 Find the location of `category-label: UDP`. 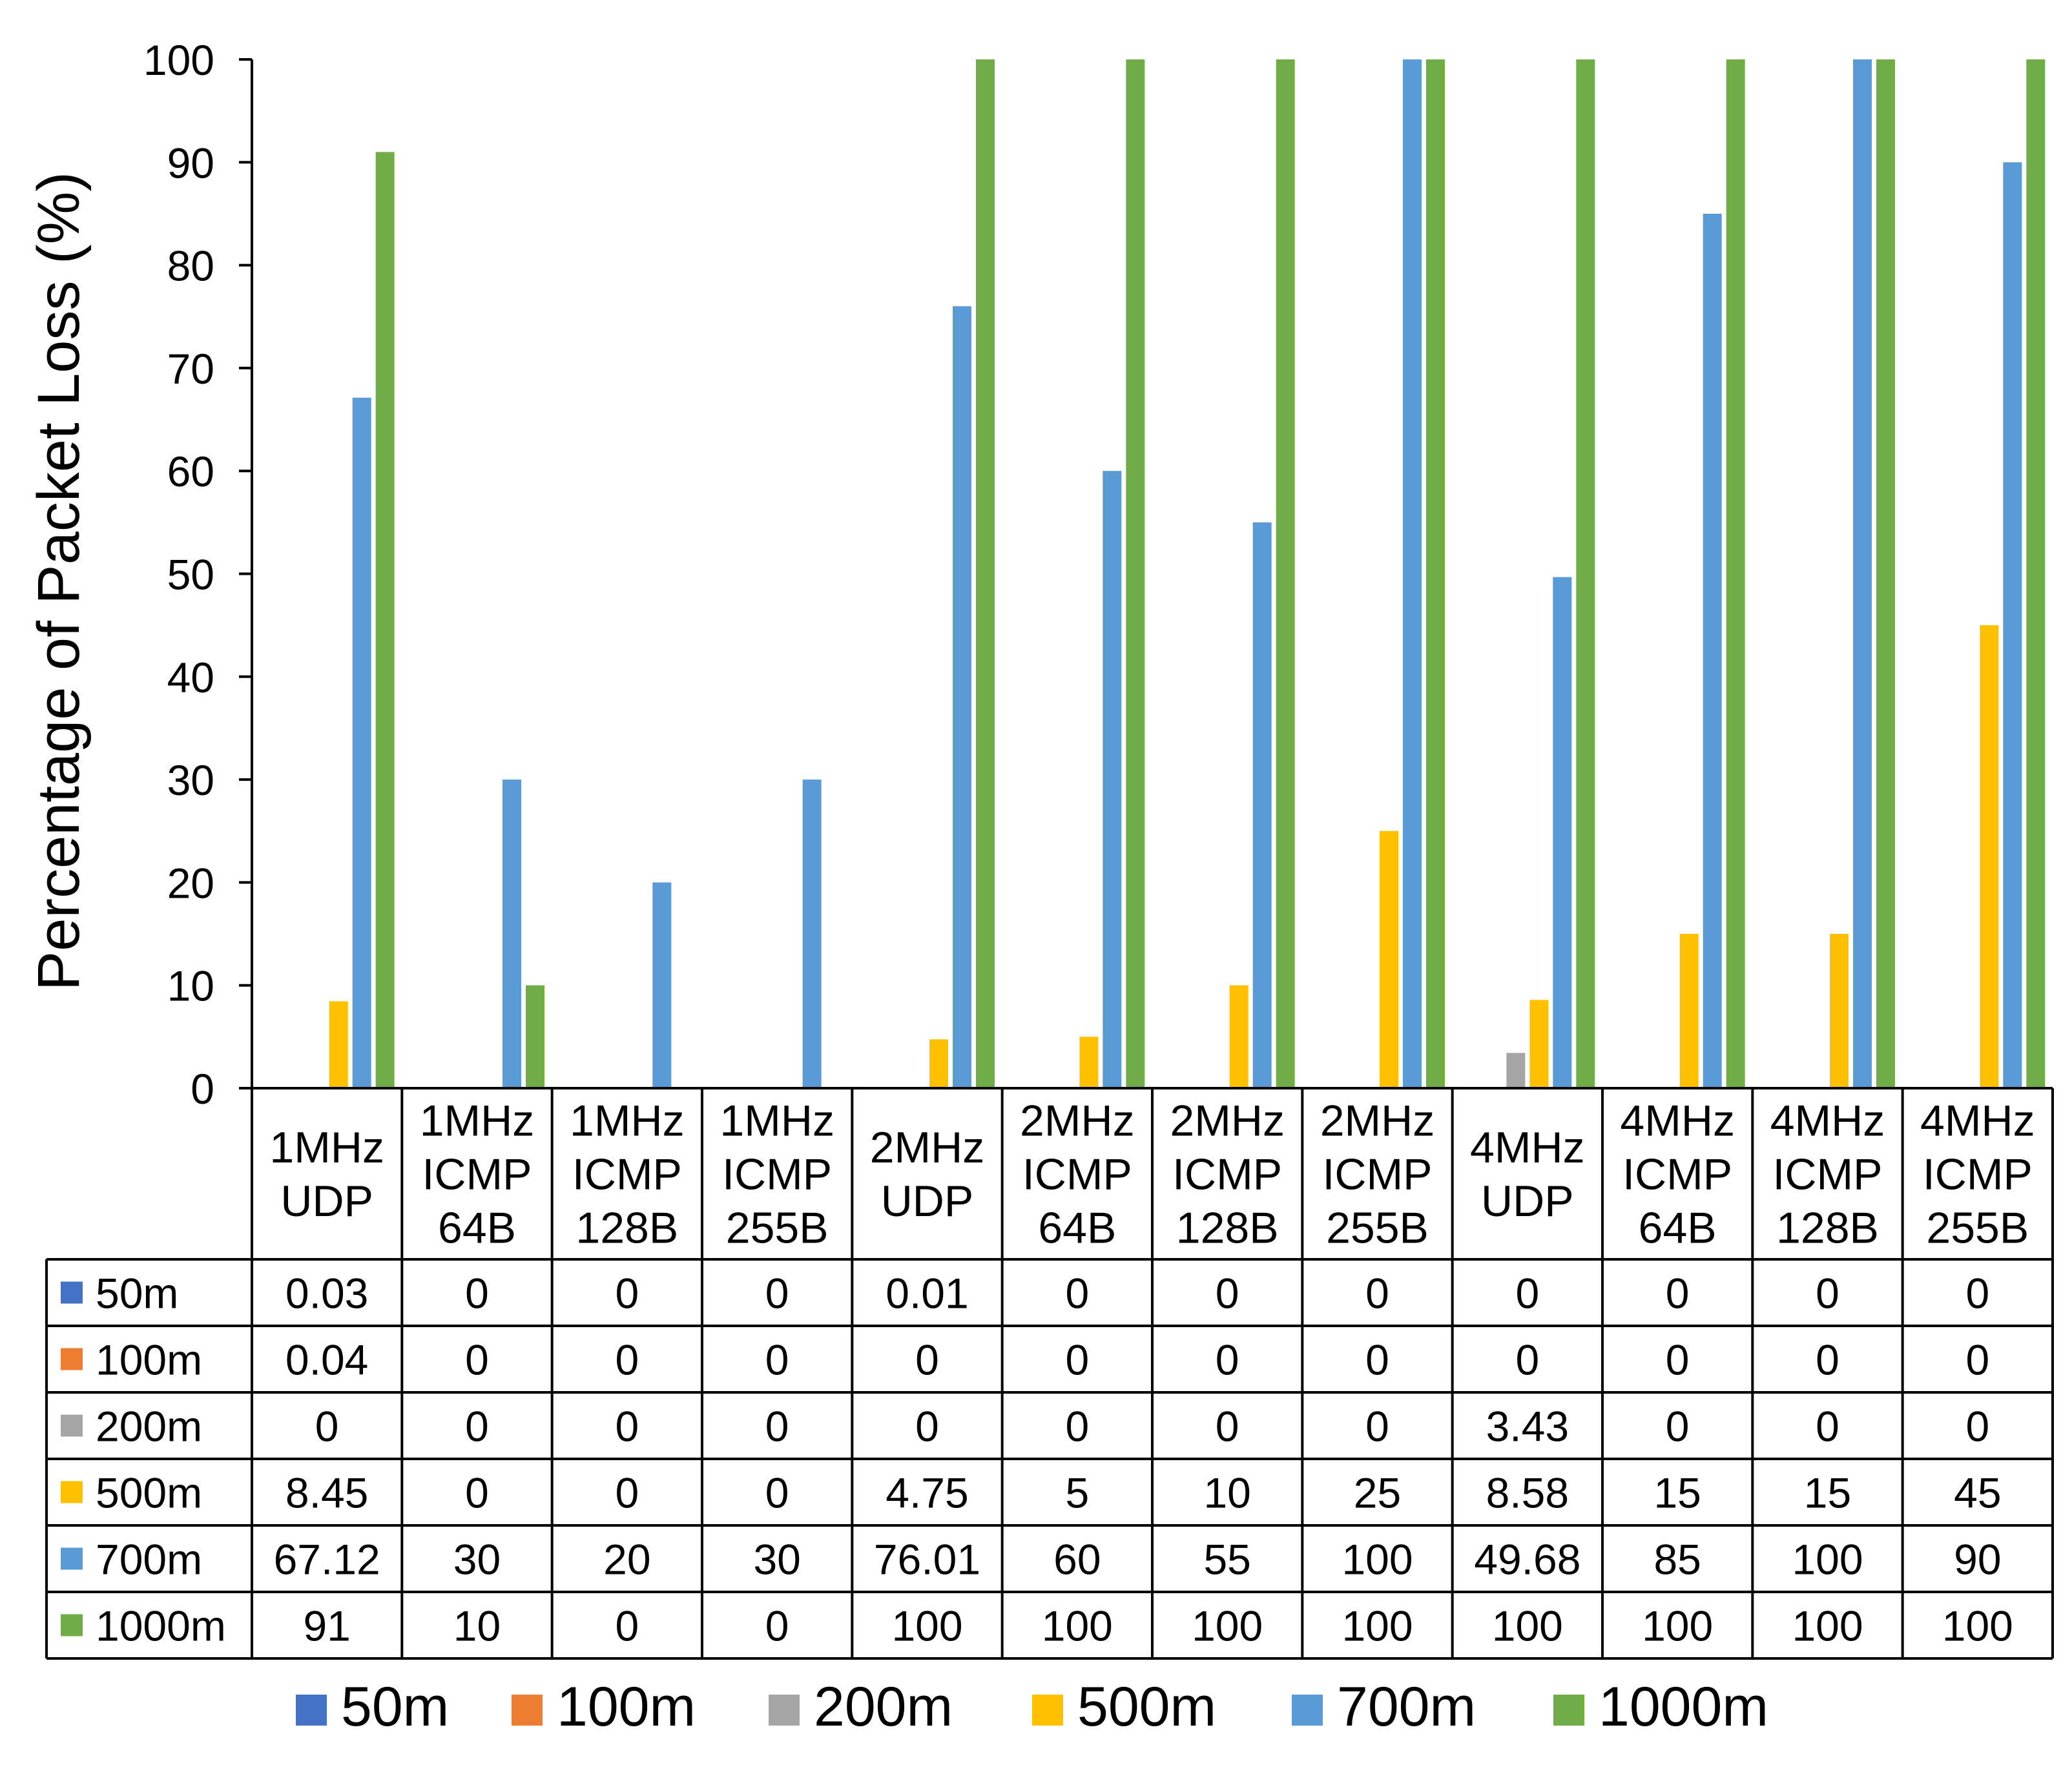

category-label: UDP is located at coordinates (1527, 1201).